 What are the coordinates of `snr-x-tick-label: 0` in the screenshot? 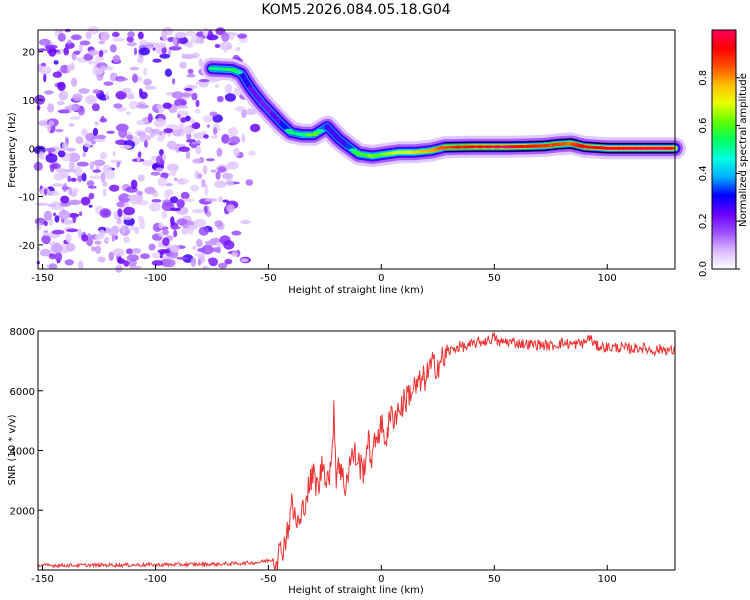 It's located at (381, 579).